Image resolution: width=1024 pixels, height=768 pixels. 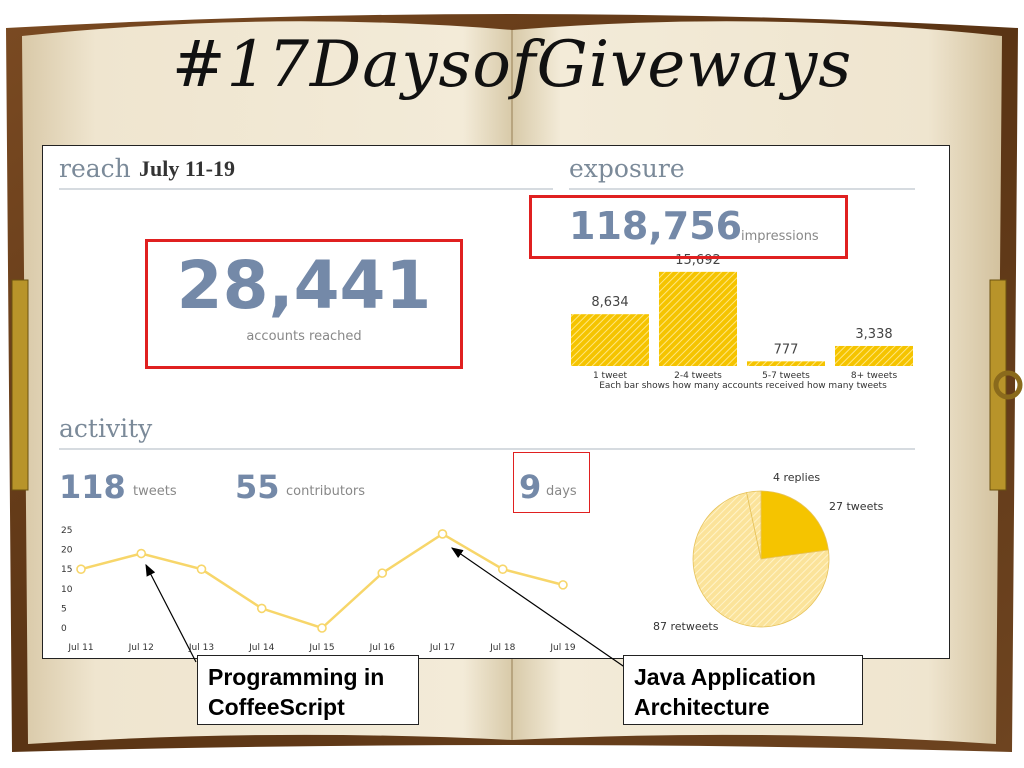 I want to click on line-xtick-6: Jul 17, so click(x=442, y=648).